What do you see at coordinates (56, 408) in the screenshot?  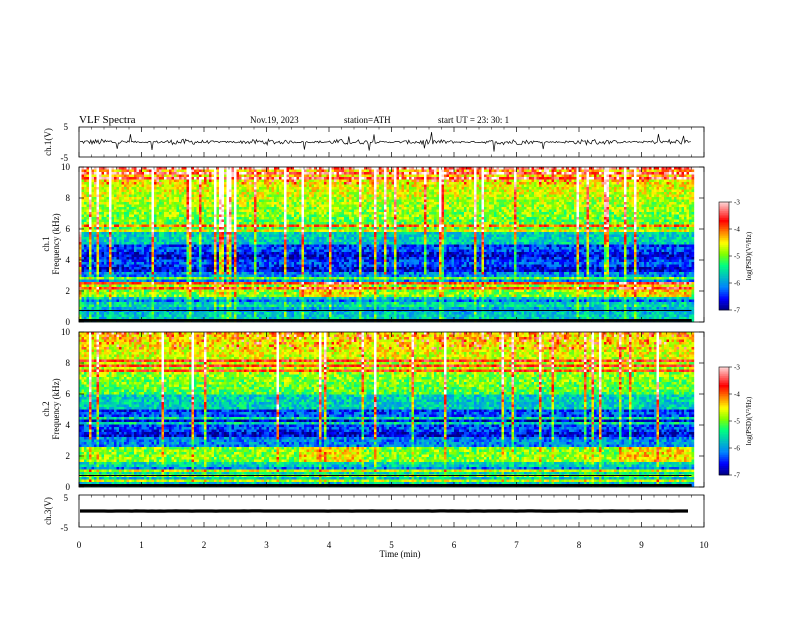 I see `ch2-spectrogram-ylabel-frequency: Frequency (kHz)` at bounding box center [56, 408].